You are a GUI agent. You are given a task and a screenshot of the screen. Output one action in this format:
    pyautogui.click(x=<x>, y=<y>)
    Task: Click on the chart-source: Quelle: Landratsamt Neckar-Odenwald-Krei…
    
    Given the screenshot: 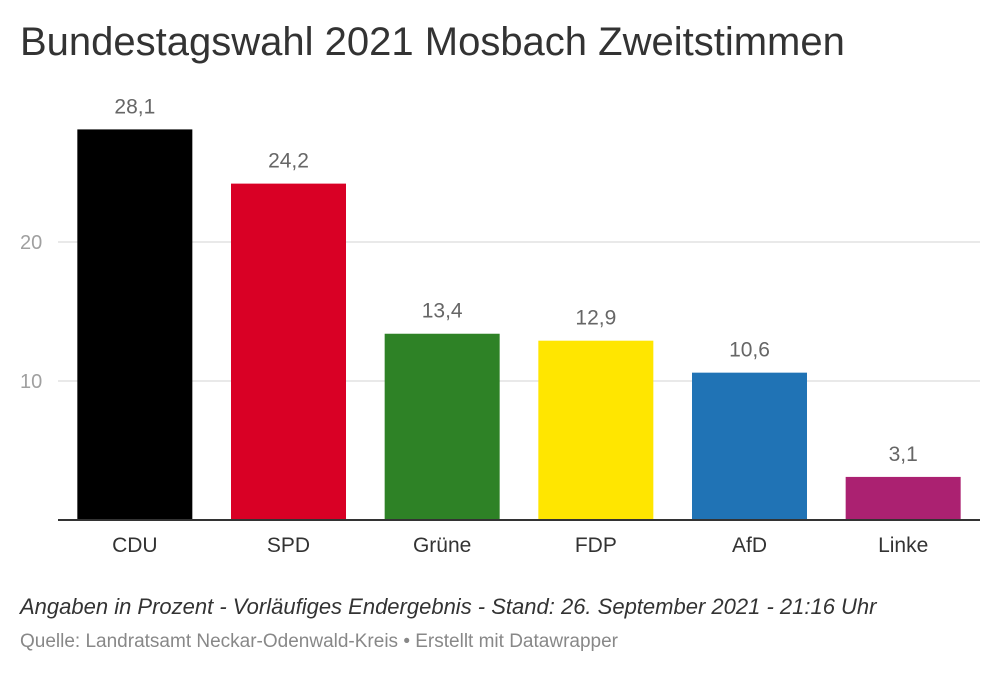 What is the action you would take?
    pyautogui.click(x=319, y=641)
    